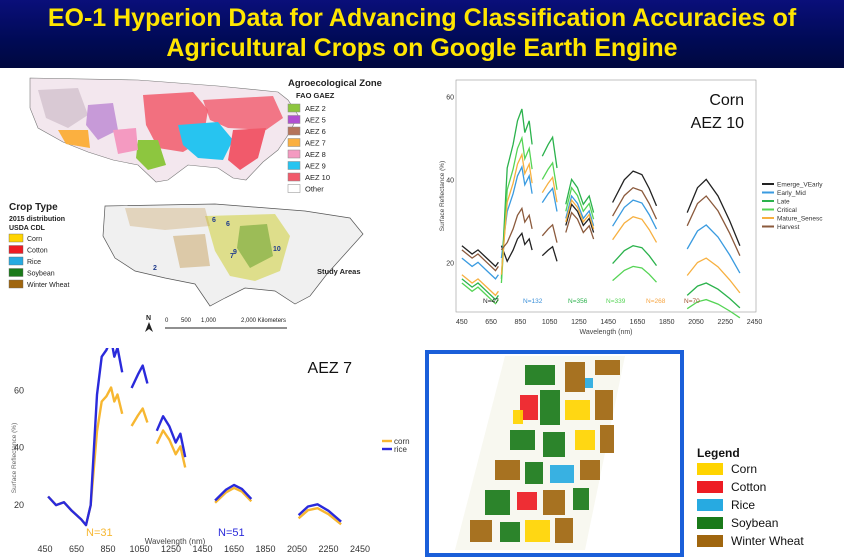  Describe the element at coordinates (14, 458) in the screenshot. I see `aez7-y-label: Surface Reflectance (%)` at that location.